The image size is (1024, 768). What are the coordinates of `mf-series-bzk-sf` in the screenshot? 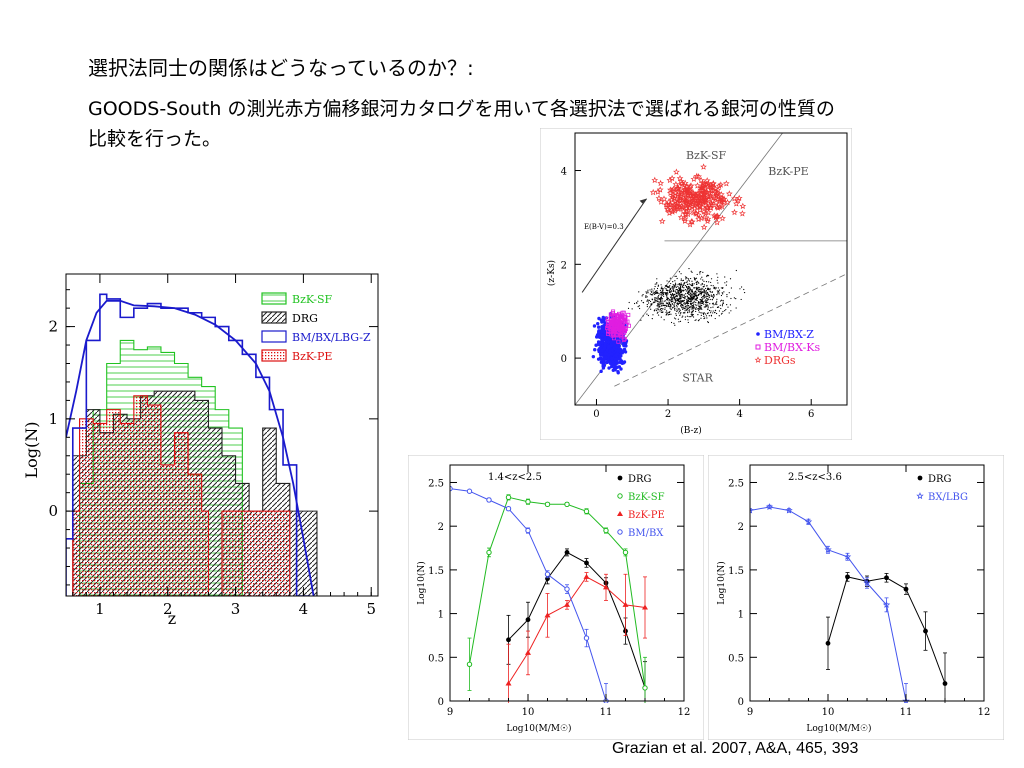 It's located at (557, 598).